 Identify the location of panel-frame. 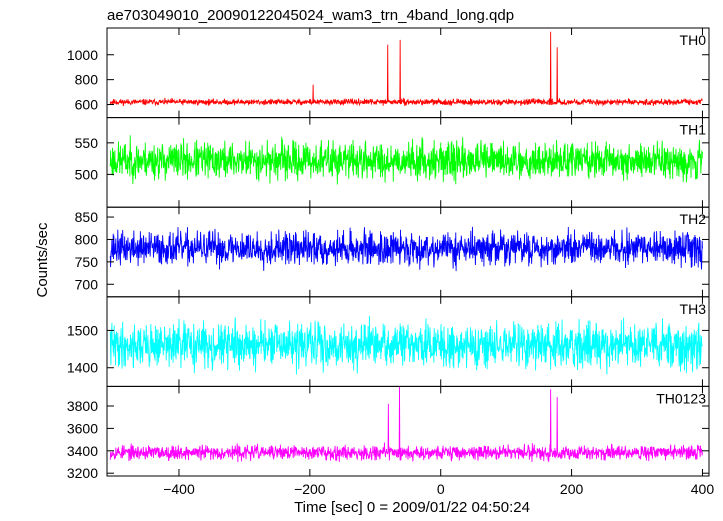
(408, 431).